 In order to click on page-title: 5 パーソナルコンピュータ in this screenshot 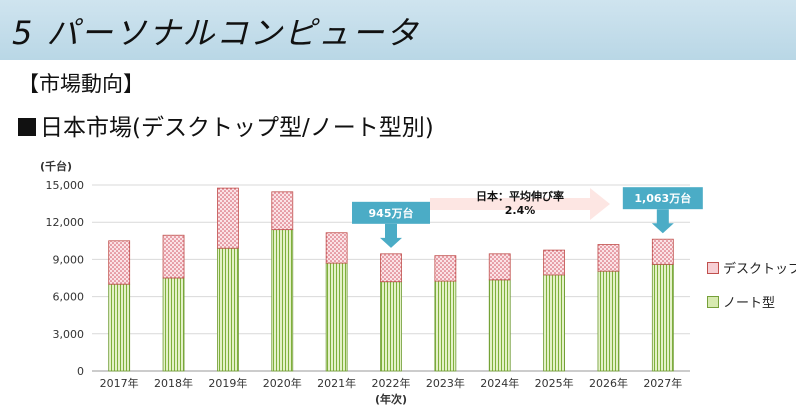, I will do `click(216, 33)`.